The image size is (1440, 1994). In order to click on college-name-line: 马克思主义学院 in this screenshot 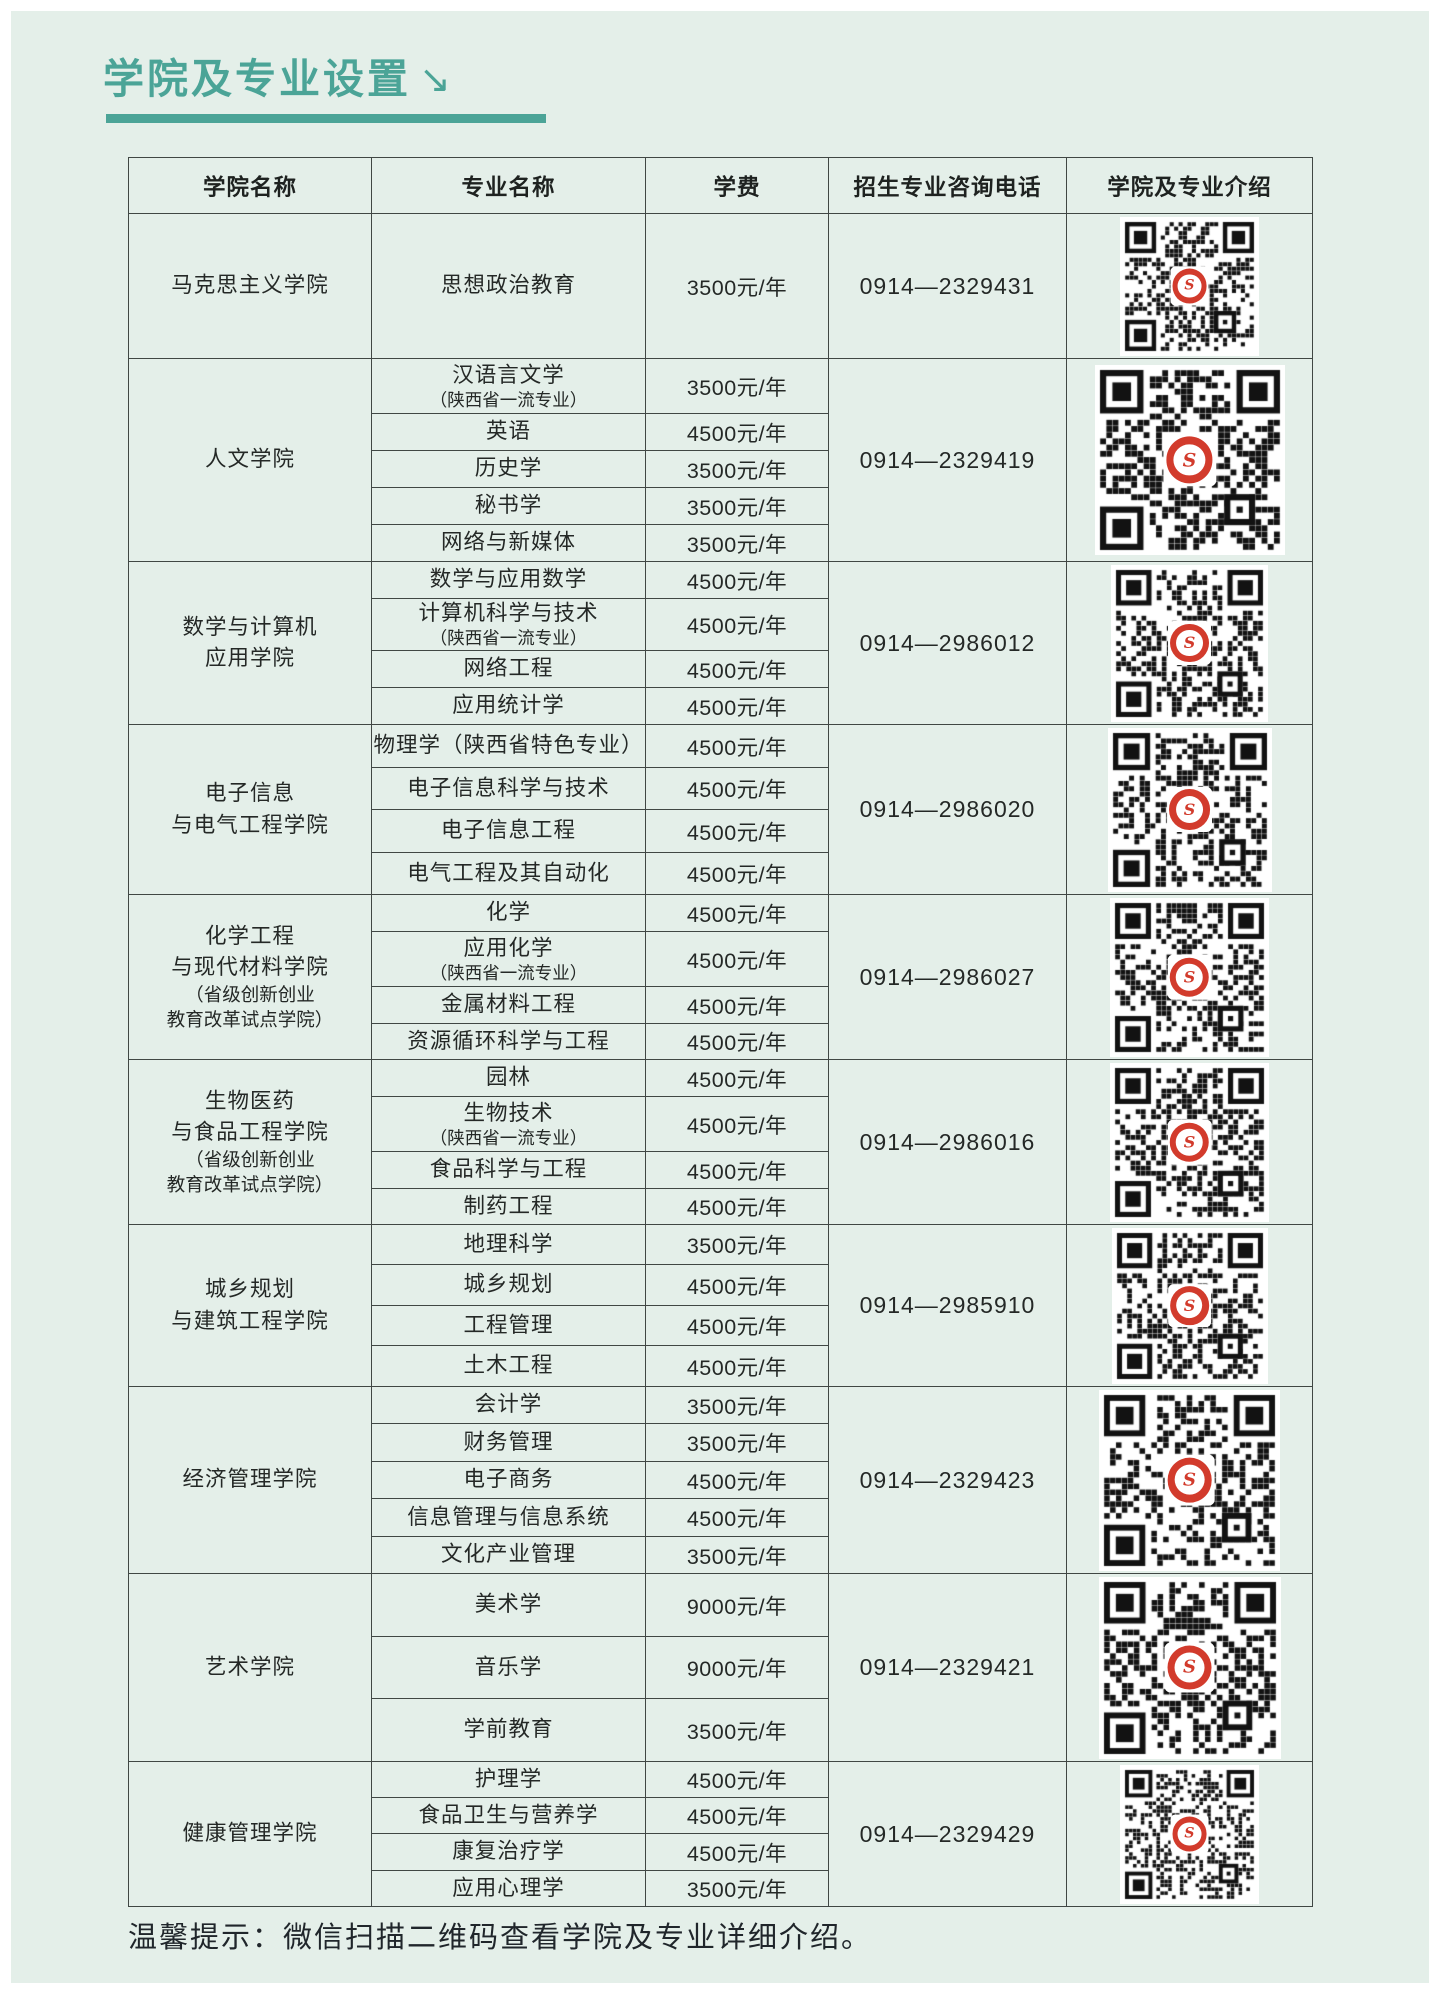, I will do `click(250, 285)`.